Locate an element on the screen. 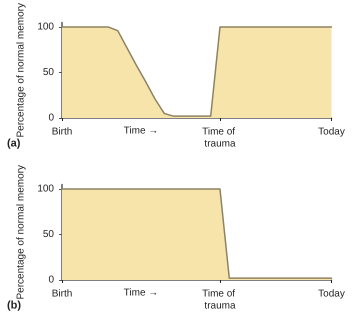 The width and height of the screenshot is (362, 324). text: (a) is located at coordinates (14, 144).